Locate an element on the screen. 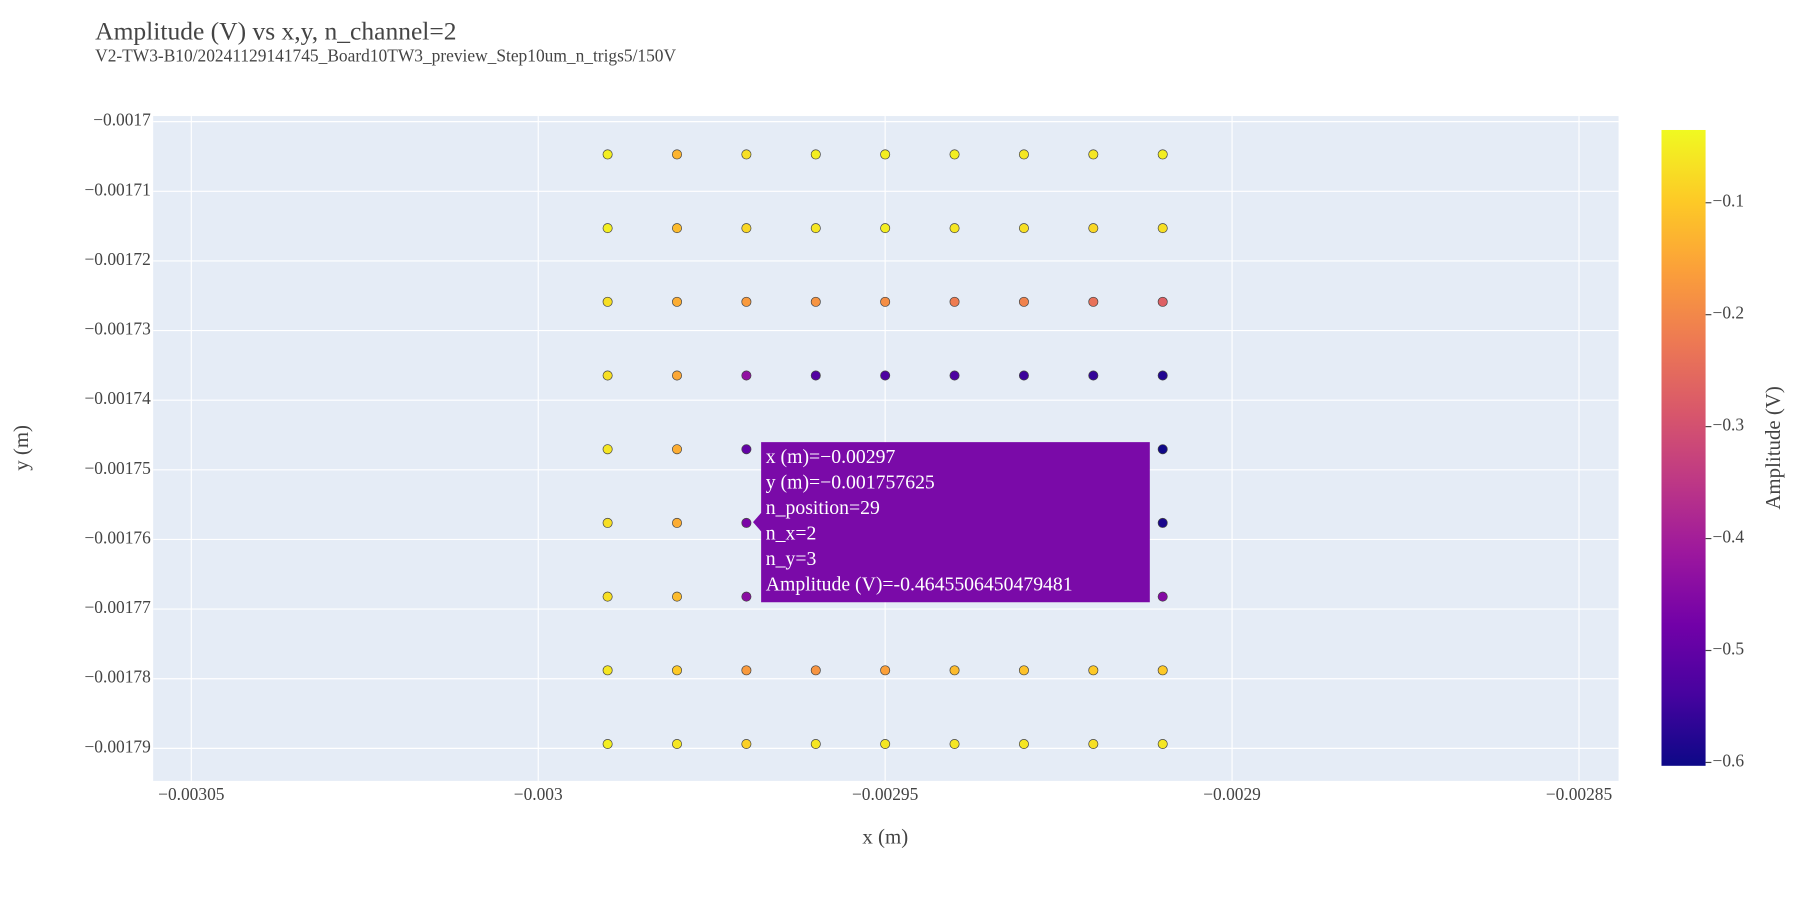 Image resolution: width=1810 pixels, height=919 pixels. x-tick-label: −0.003 is located at coordinates (538, 794).